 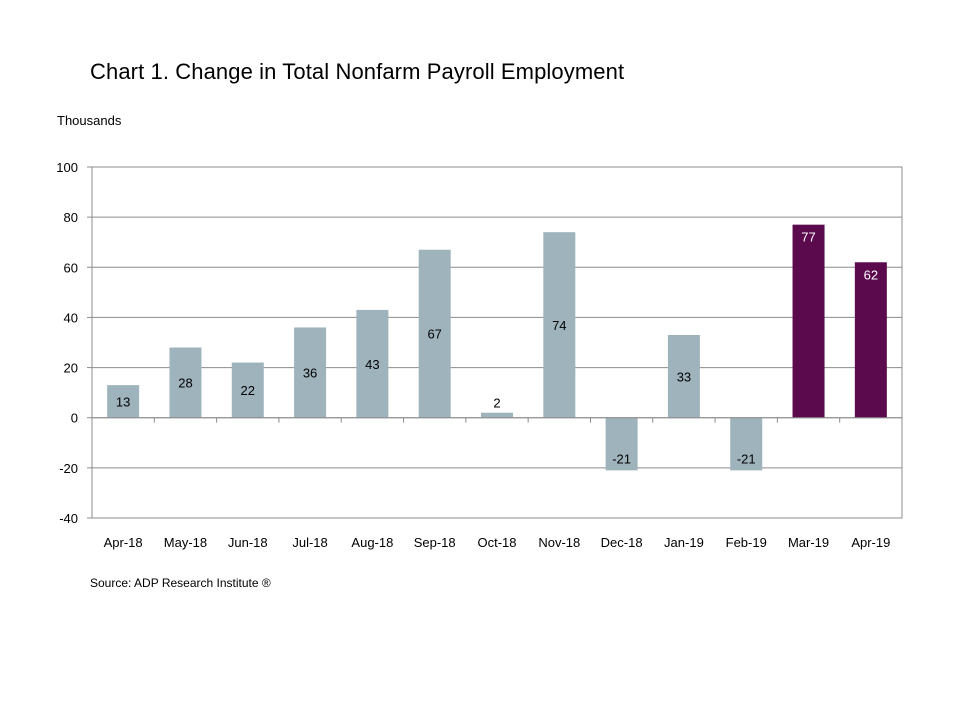 What do you see at coordinates (185, 542) in the screenshot?
I see `x-tick-label: May-18` at bounding box center [185, 542].